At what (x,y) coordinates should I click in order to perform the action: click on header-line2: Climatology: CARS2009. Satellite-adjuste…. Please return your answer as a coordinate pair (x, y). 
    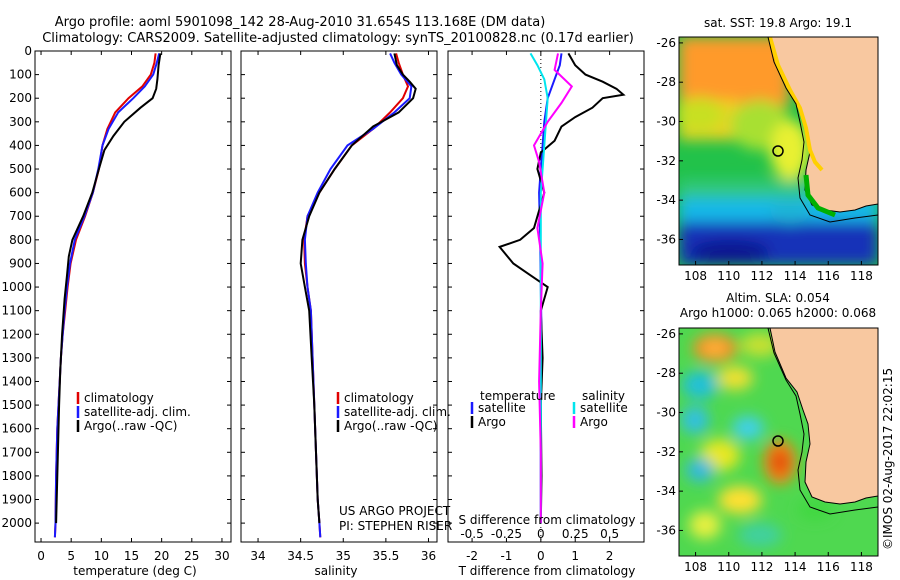
    Looking at the image, I should click on (338, 38).